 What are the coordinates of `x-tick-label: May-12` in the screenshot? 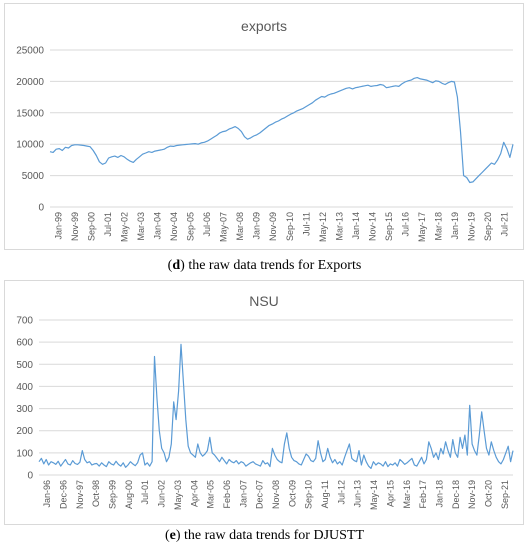 It's located at (323, 227).